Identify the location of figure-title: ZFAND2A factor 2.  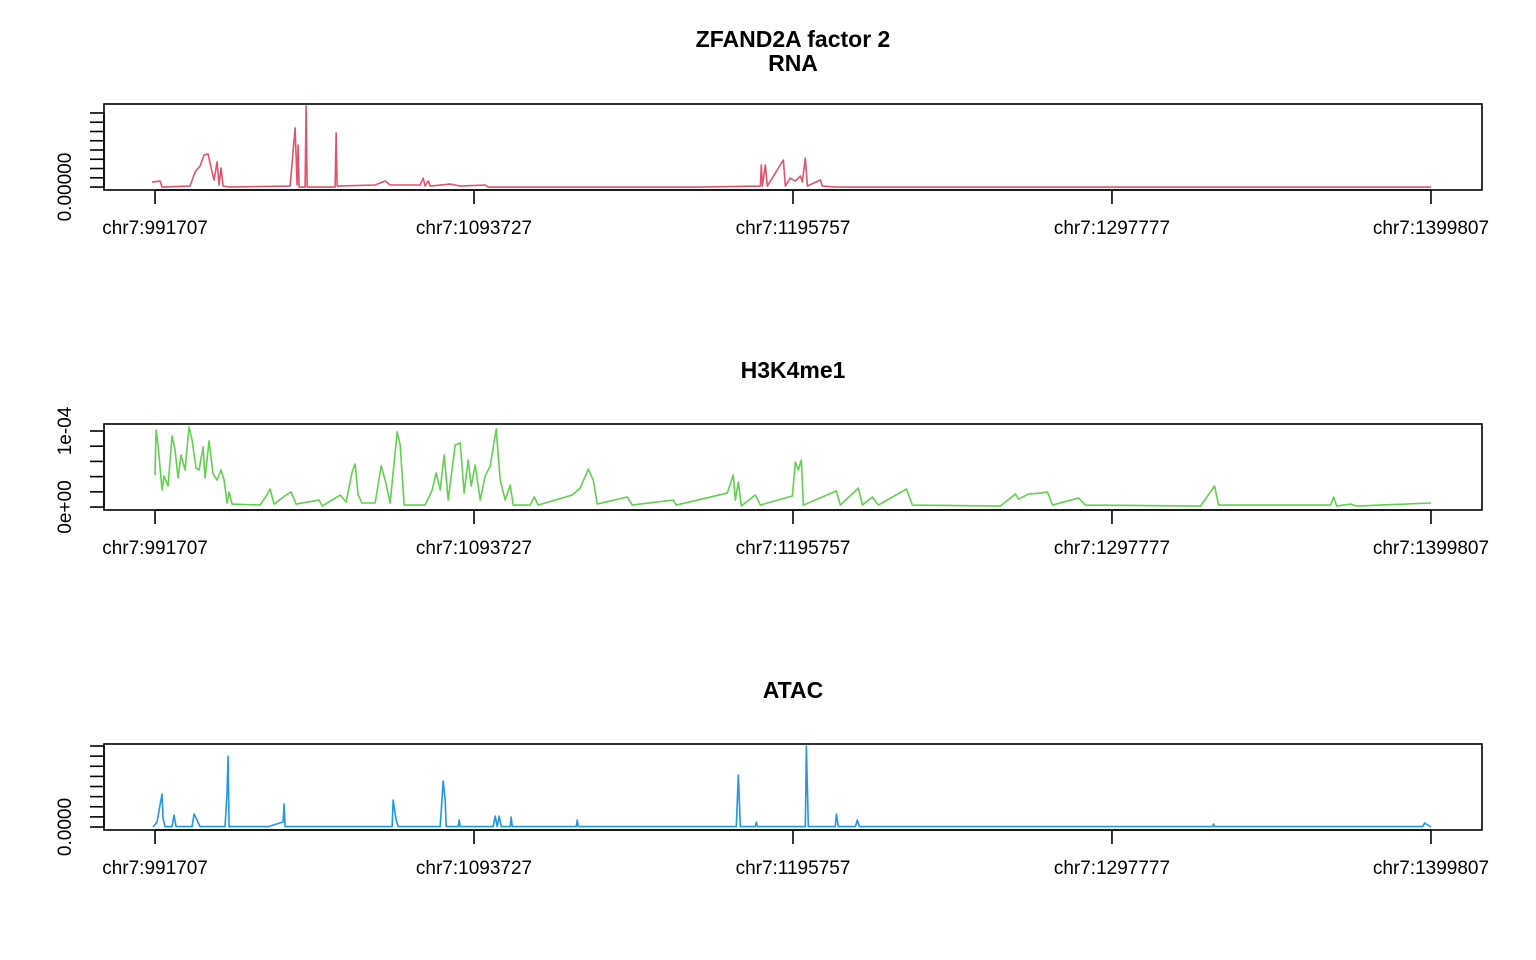
(793, 39).